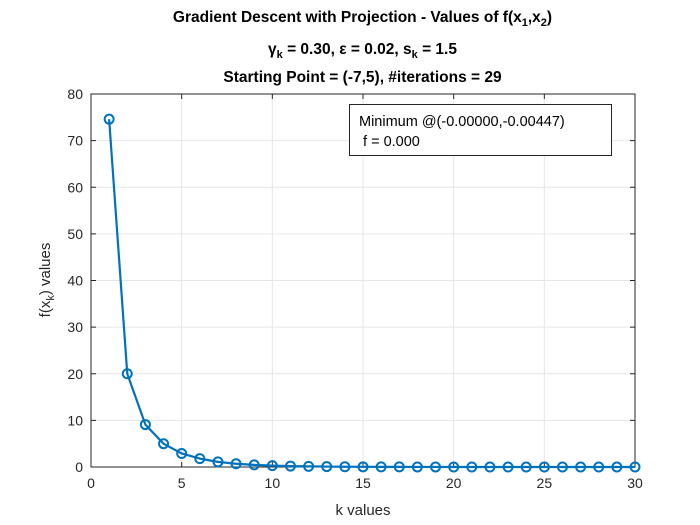 This screenshot has width=700, height=525. I want to click on x-tick-label: 30, so click(635, 483).